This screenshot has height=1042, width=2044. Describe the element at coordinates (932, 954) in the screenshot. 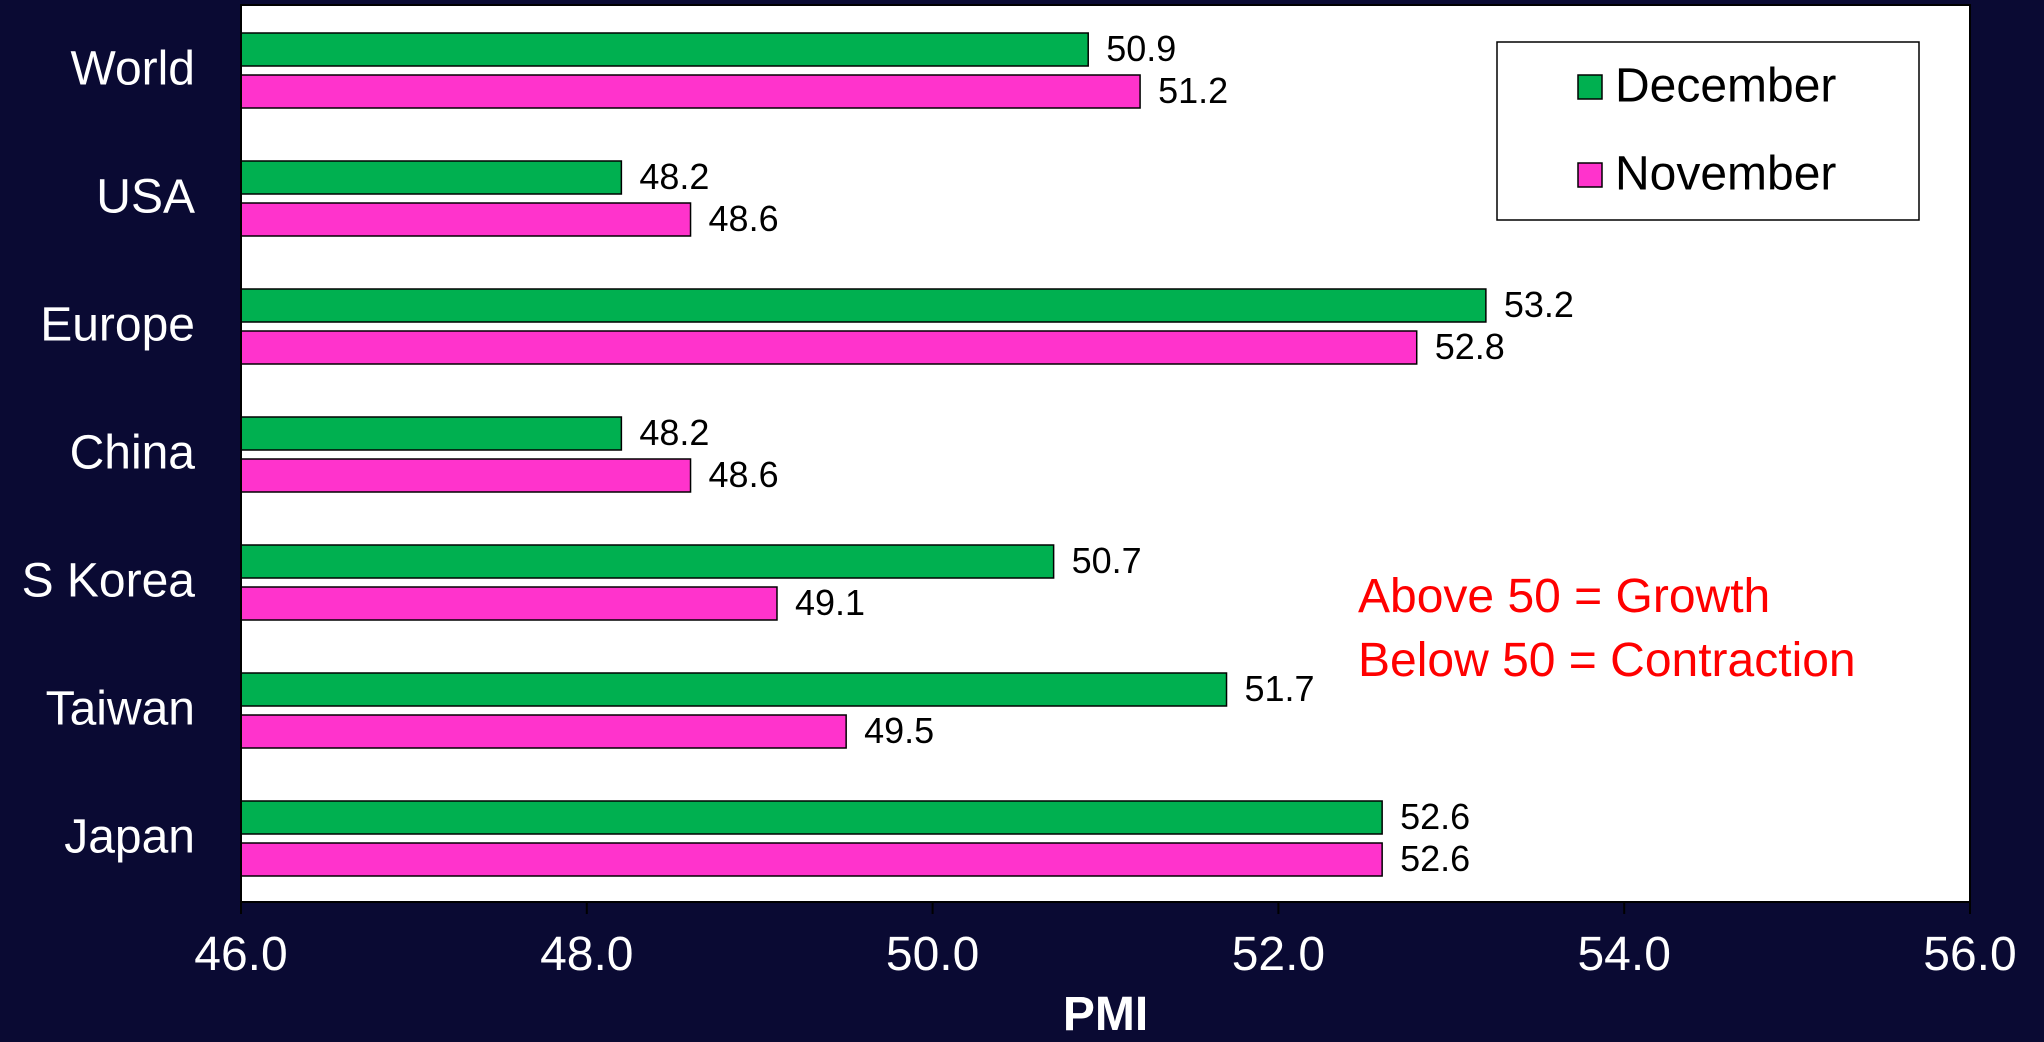

I see `x-tick-label: 50.0` at that location.